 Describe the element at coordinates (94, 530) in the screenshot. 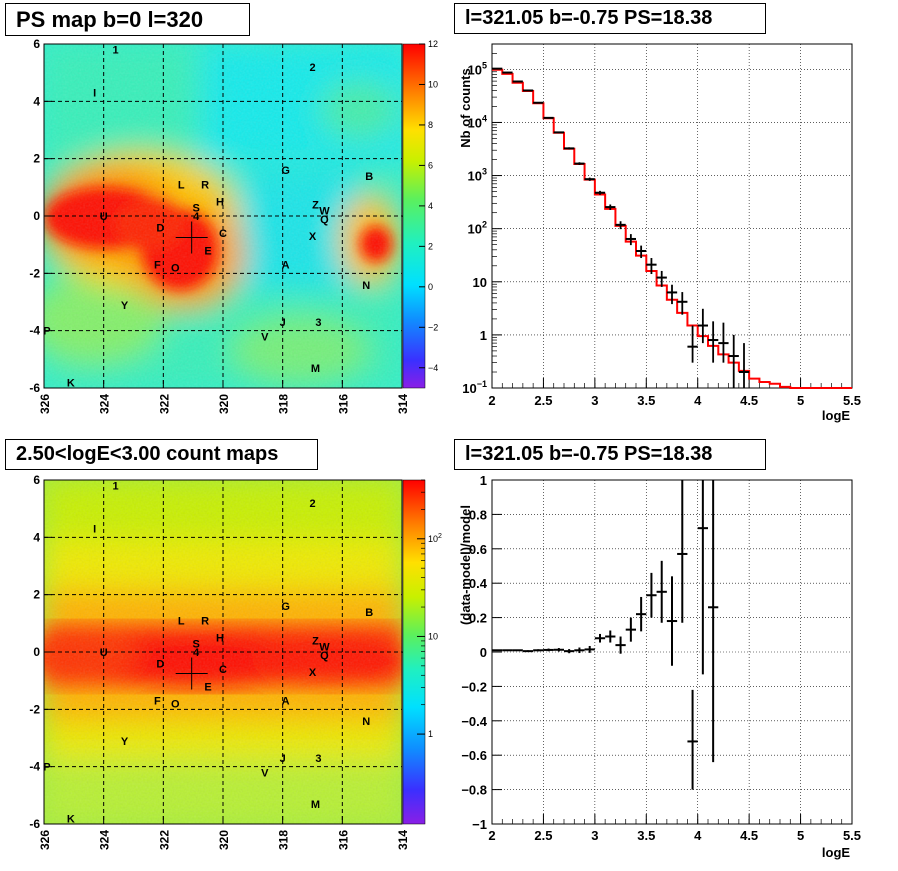

I see `map-source-label: I` at that location.